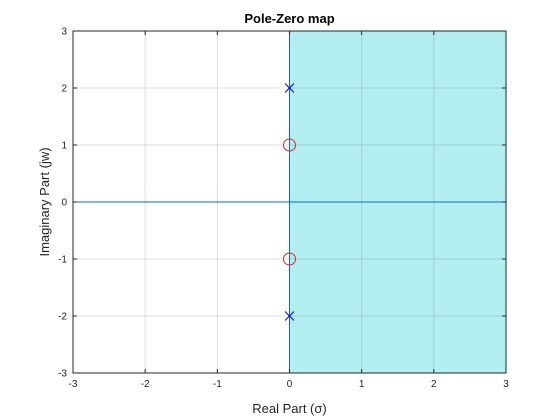 Image resolution: width=560 pixels, height=420 pixels. Describe the element at coordinates (62, 374) in the screenshot. I see `y-tick-label: -3` at that location.